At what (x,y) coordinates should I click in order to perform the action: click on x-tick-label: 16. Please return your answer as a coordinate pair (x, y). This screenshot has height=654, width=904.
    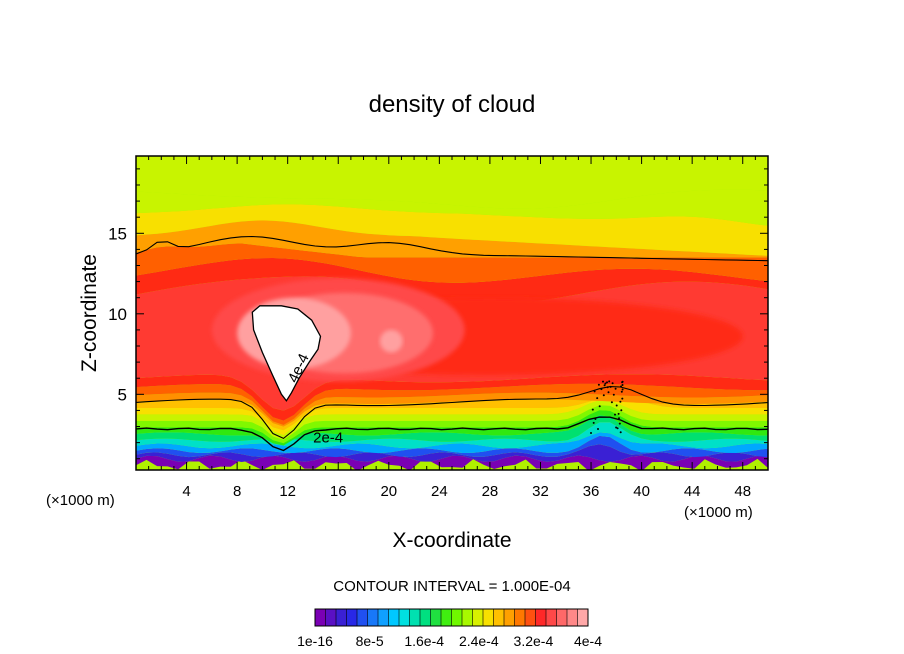
    Looking at the image, I should click on (338, 491).